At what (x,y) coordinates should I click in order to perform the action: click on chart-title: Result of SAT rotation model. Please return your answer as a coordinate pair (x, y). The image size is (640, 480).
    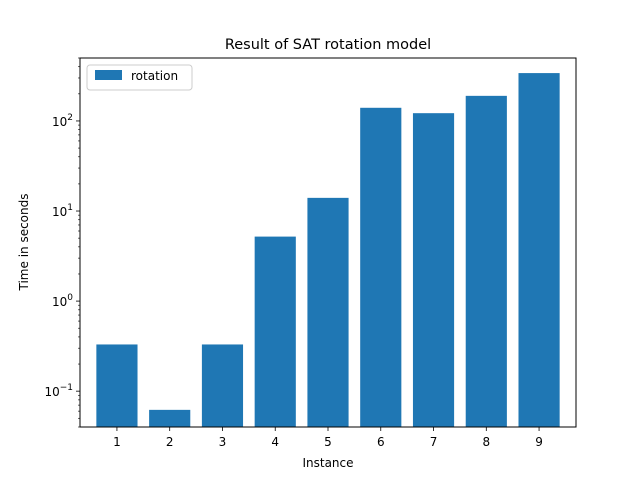
    Looking at the image, I should click on (328, 45).